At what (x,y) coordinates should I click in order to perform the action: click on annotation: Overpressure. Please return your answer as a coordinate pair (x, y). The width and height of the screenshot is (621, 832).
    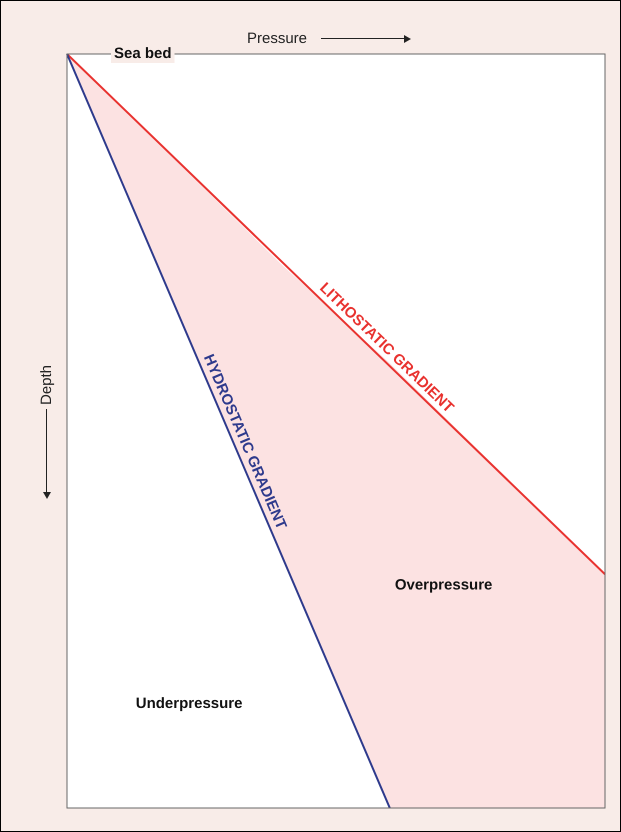
    Looking at the image, I should click on (443, 585).